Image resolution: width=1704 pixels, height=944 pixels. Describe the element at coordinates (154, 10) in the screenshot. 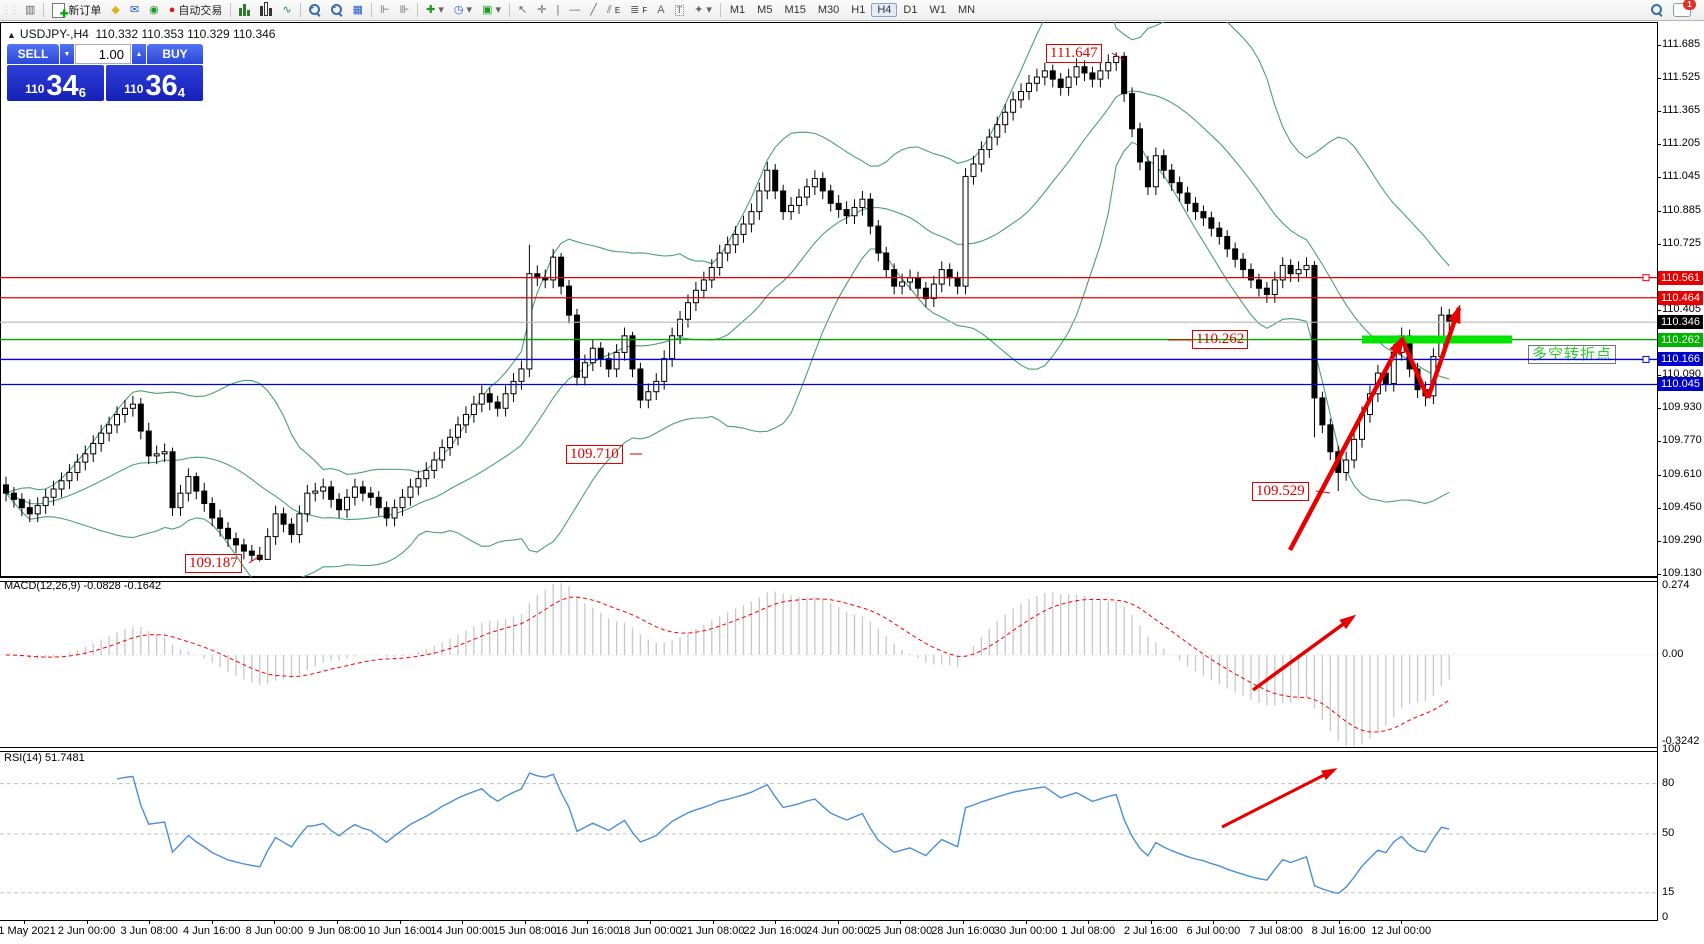

I see `signals-button: ◉` at that location.